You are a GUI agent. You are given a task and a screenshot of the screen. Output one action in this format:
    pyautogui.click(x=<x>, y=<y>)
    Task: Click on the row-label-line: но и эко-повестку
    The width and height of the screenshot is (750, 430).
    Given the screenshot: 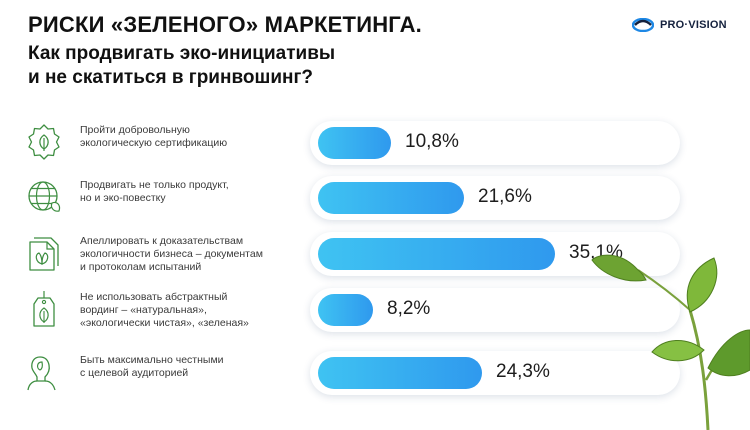 What is the action you would take?
    pyautogui.click(x=123, y=198)
    